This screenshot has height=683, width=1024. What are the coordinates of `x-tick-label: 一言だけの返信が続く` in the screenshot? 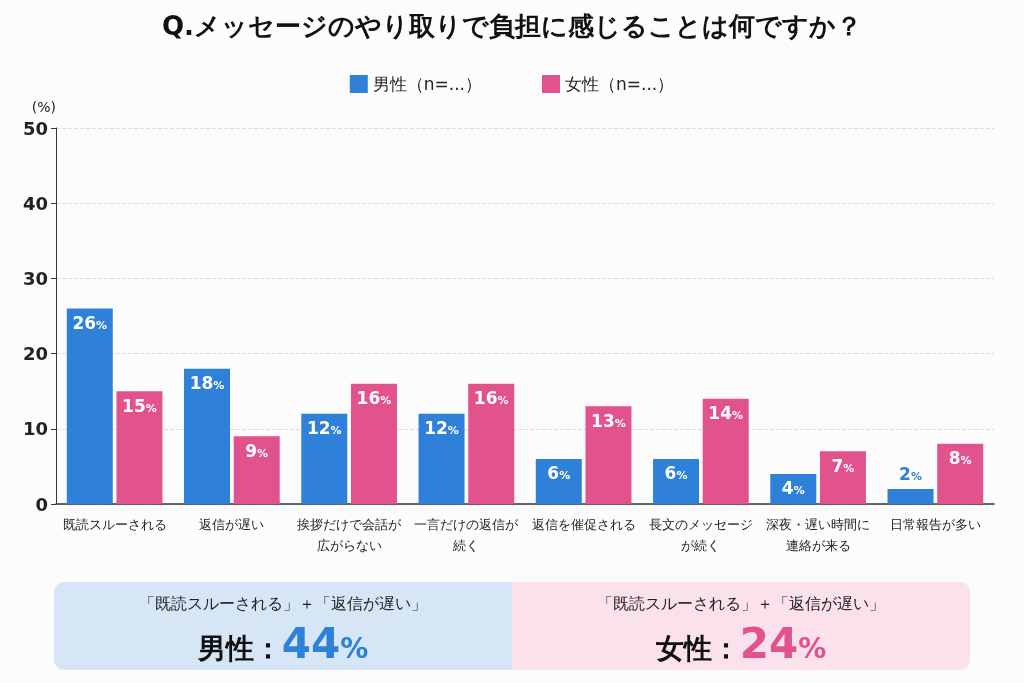 It's located at (467, 535).